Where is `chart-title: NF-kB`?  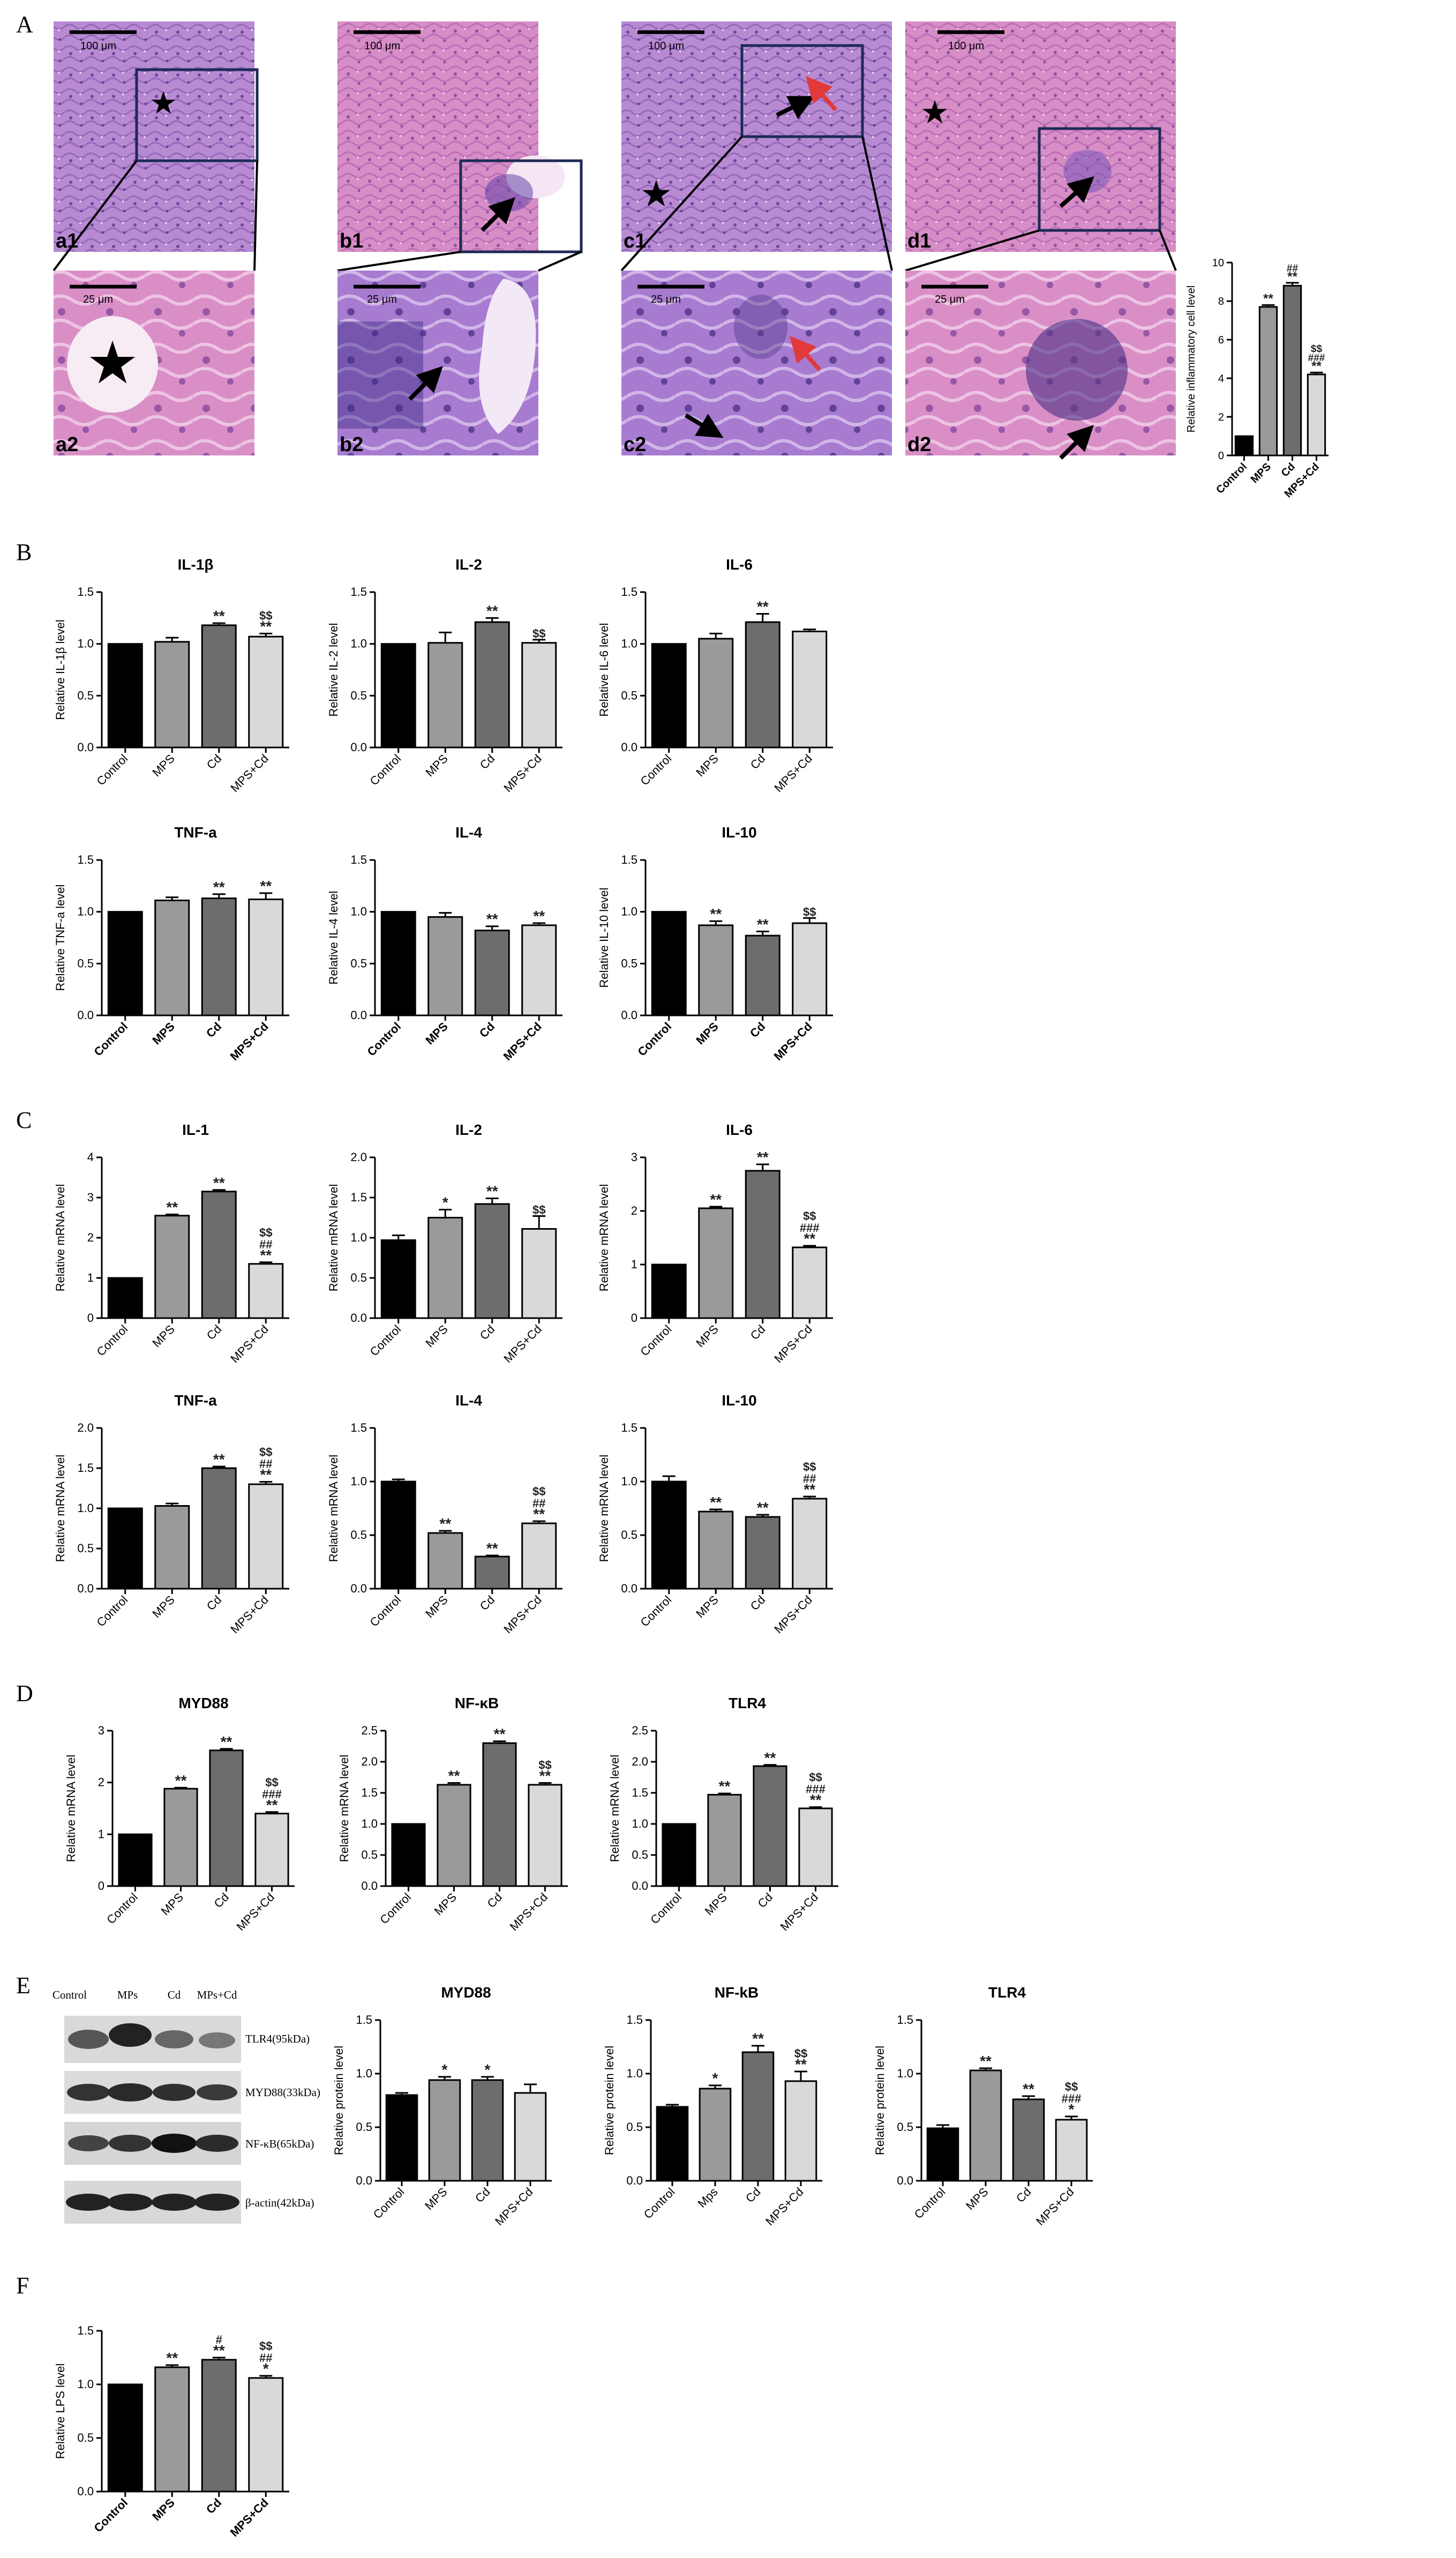 chart-title: NF-kB is located at coordinates (737, 1992).